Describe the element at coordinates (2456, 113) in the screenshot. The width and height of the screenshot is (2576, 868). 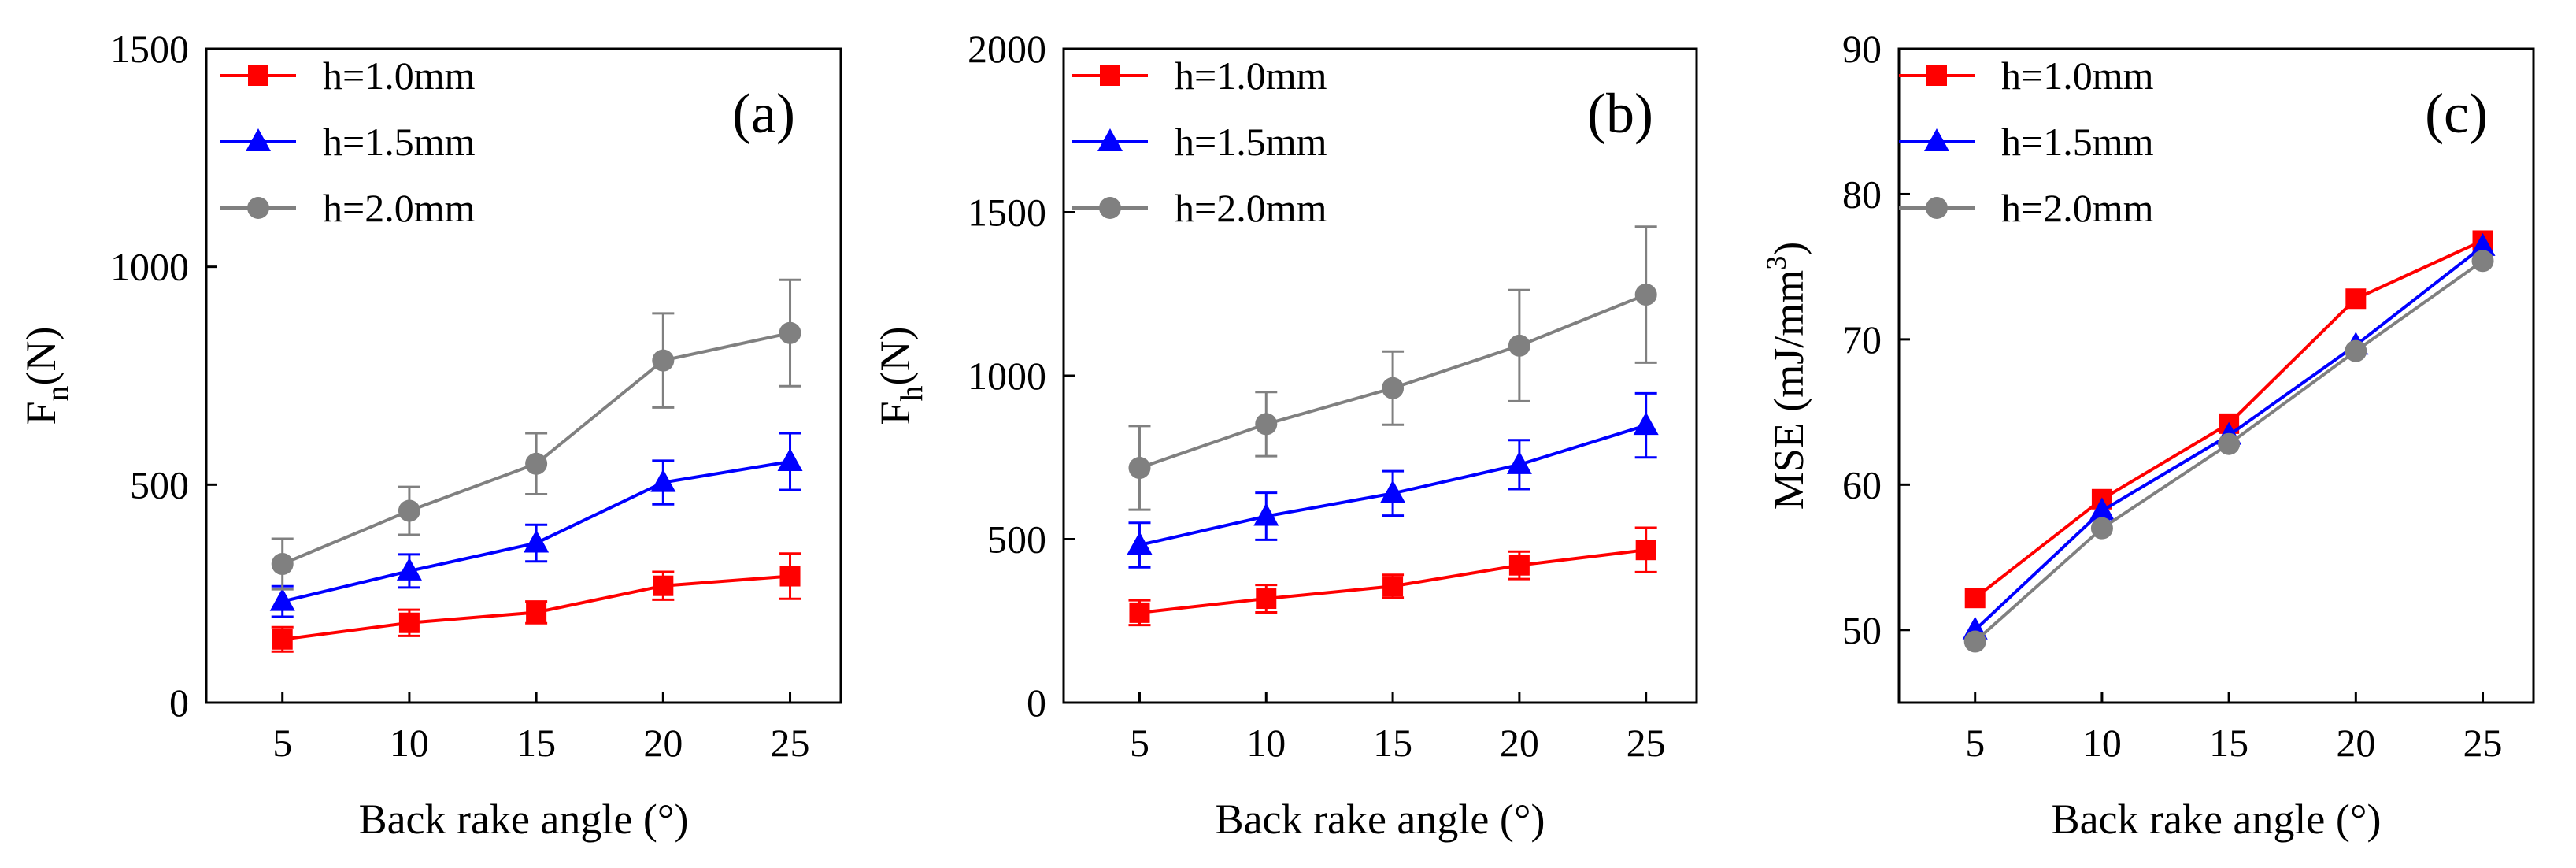
I see `panel-label: (c)` at that location.